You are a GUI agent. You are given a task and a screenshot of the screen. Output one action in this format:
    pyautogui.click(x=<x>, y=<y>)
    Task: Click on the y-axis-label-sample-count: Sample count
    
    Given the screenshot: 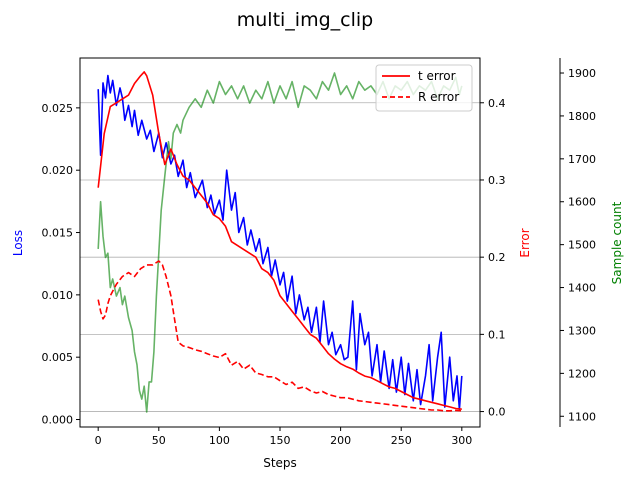 What is the action you would take?
    pyautogui.click(x=617, y=242)
    